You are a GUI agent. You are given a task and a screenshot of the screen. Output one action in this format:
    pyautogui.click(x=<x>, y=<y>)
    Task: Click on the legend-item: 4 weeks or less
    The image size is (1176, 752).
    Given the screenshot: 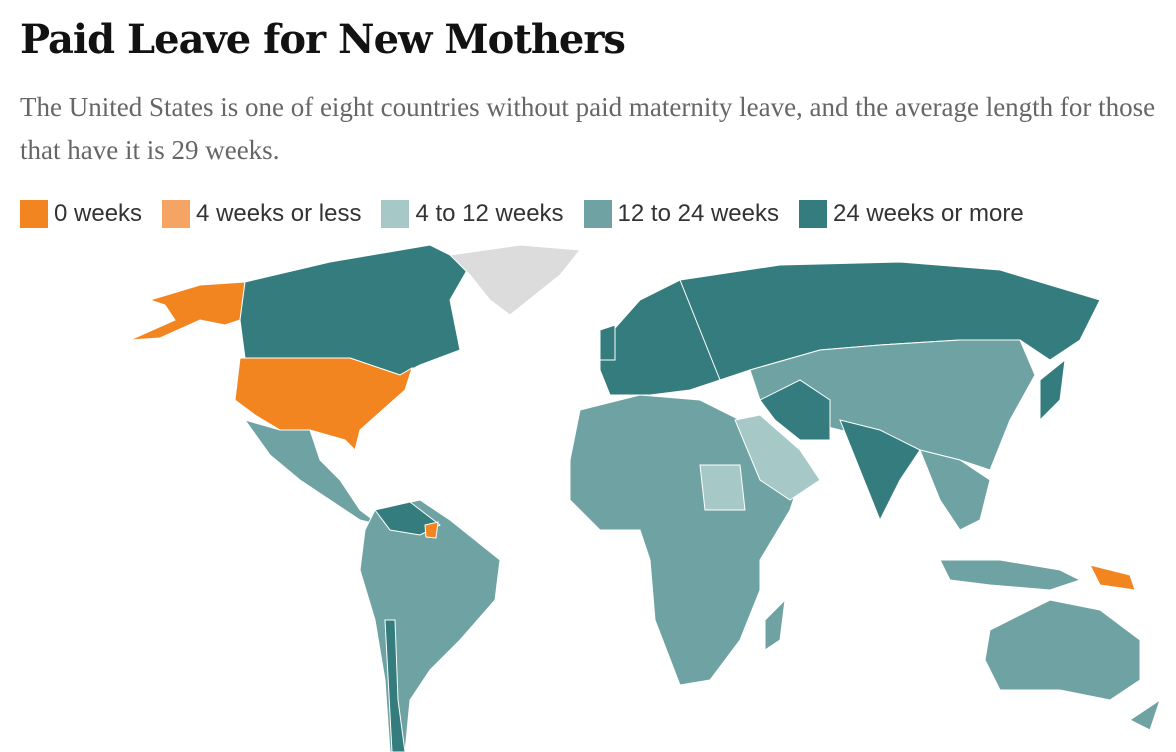 What is the action you would take?
    pyautogui.click(x=261, y=214)
    